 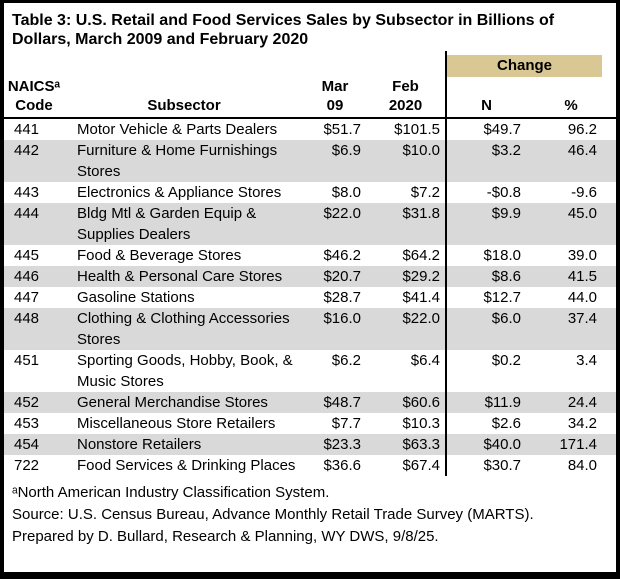 I want to click on cell-feb2020: $64.2, so click(x=421, y=255).